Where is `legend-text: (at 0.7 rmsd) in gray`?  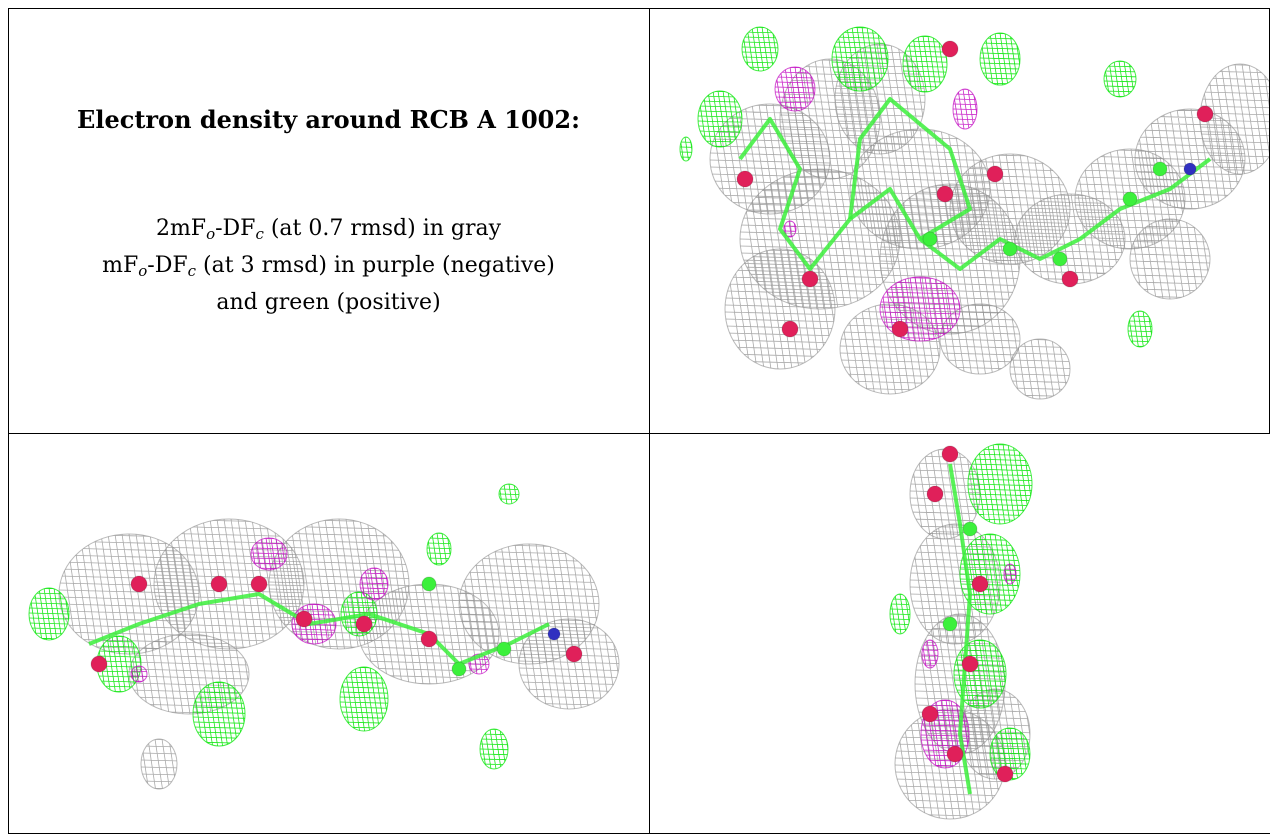
legend-text: (at 0.7 rmsd) in gray is located at coordinates (382, 228).